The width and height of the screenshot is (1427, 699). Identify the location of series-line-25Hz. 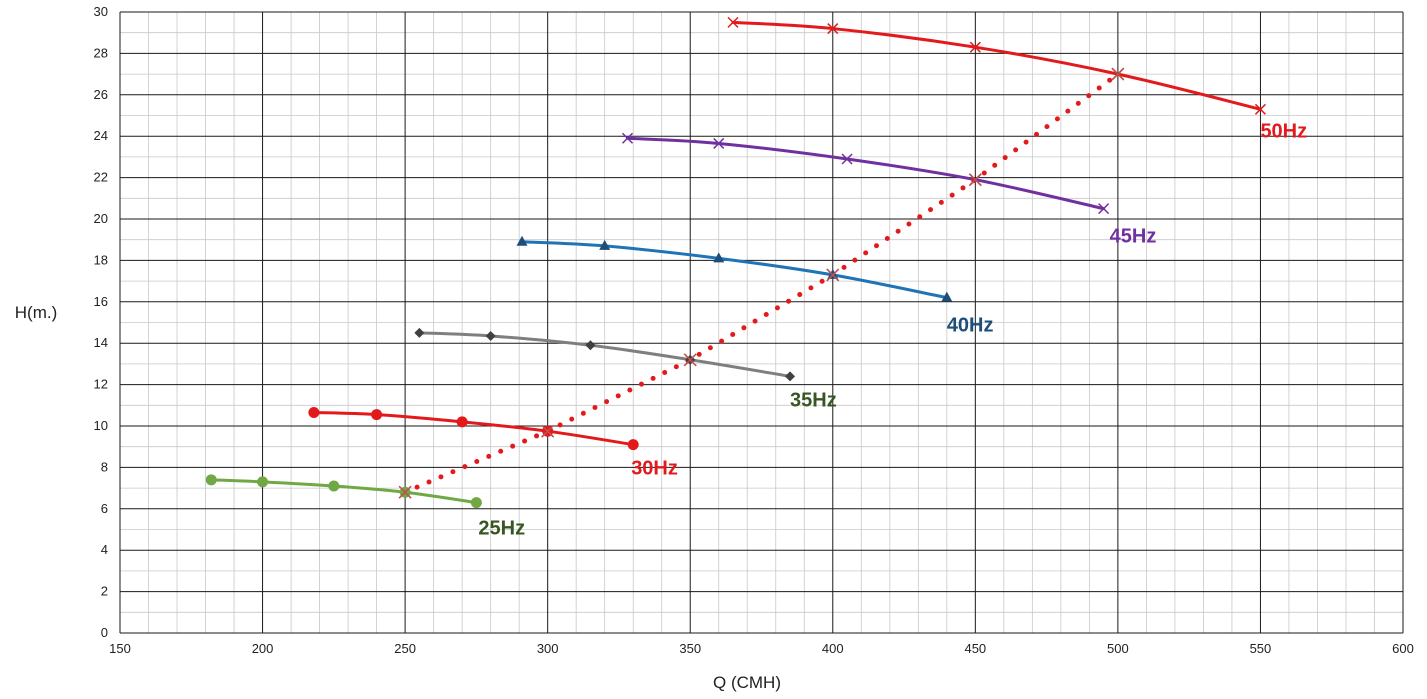
(343, 491).